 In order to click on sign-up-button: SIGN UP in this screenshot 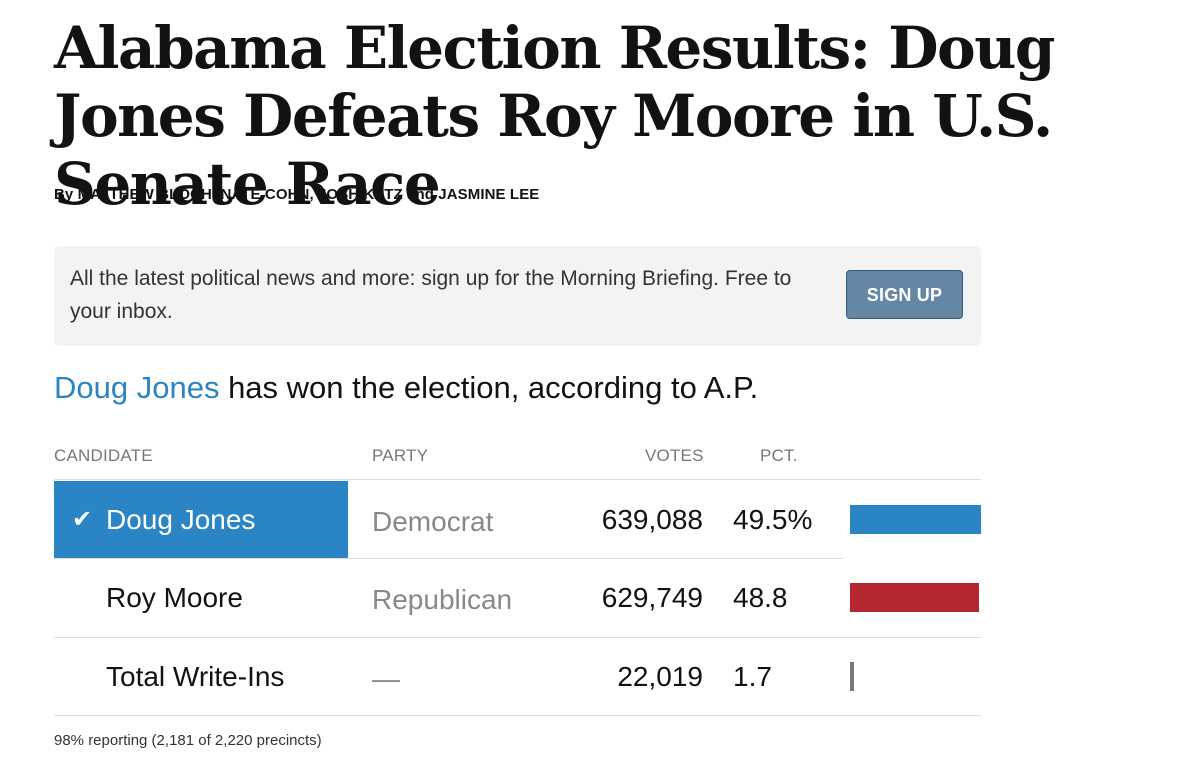, I will do `click(904, 294)`.